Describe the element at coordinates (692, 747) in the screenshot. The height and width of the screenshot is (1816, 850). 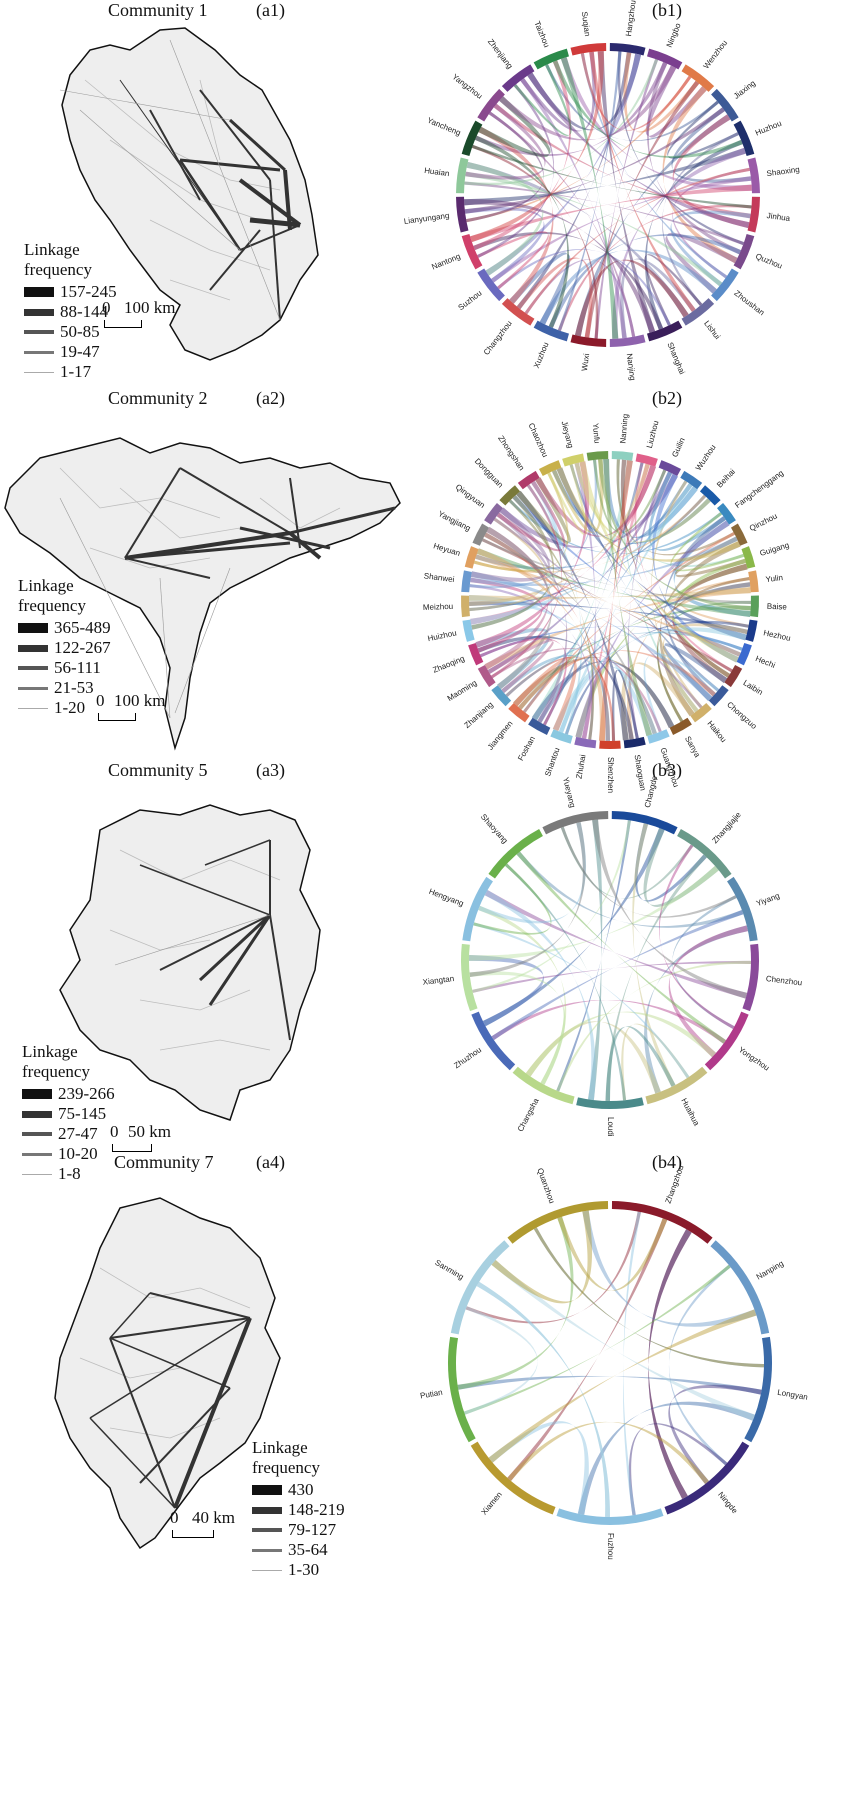
I see `city-label: Sanya` at that location.